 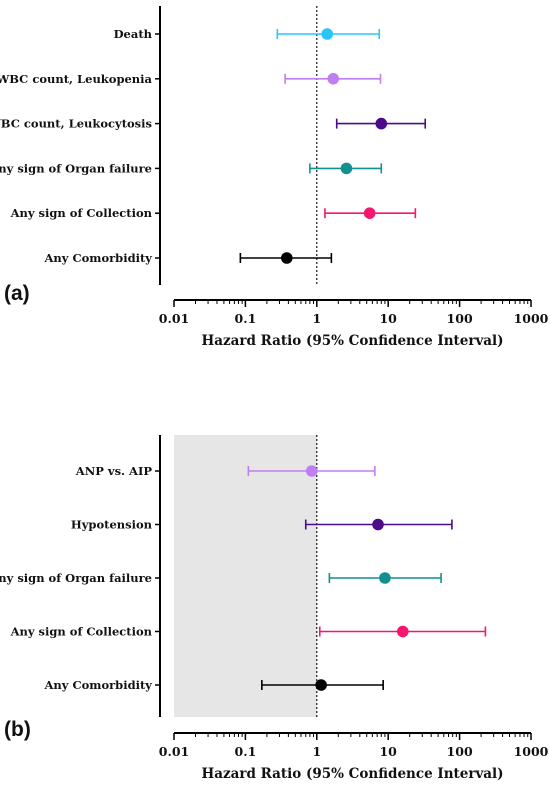 I want to click on forest-row: Death, so click(x=247, y=34).